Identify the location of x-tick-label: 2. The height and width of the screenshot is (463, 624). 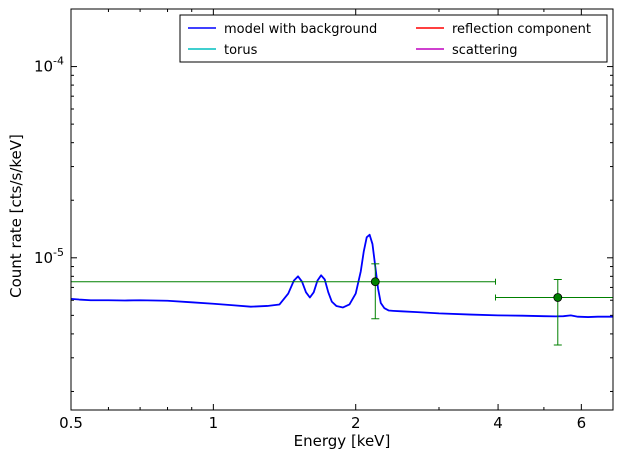
(356, 423).